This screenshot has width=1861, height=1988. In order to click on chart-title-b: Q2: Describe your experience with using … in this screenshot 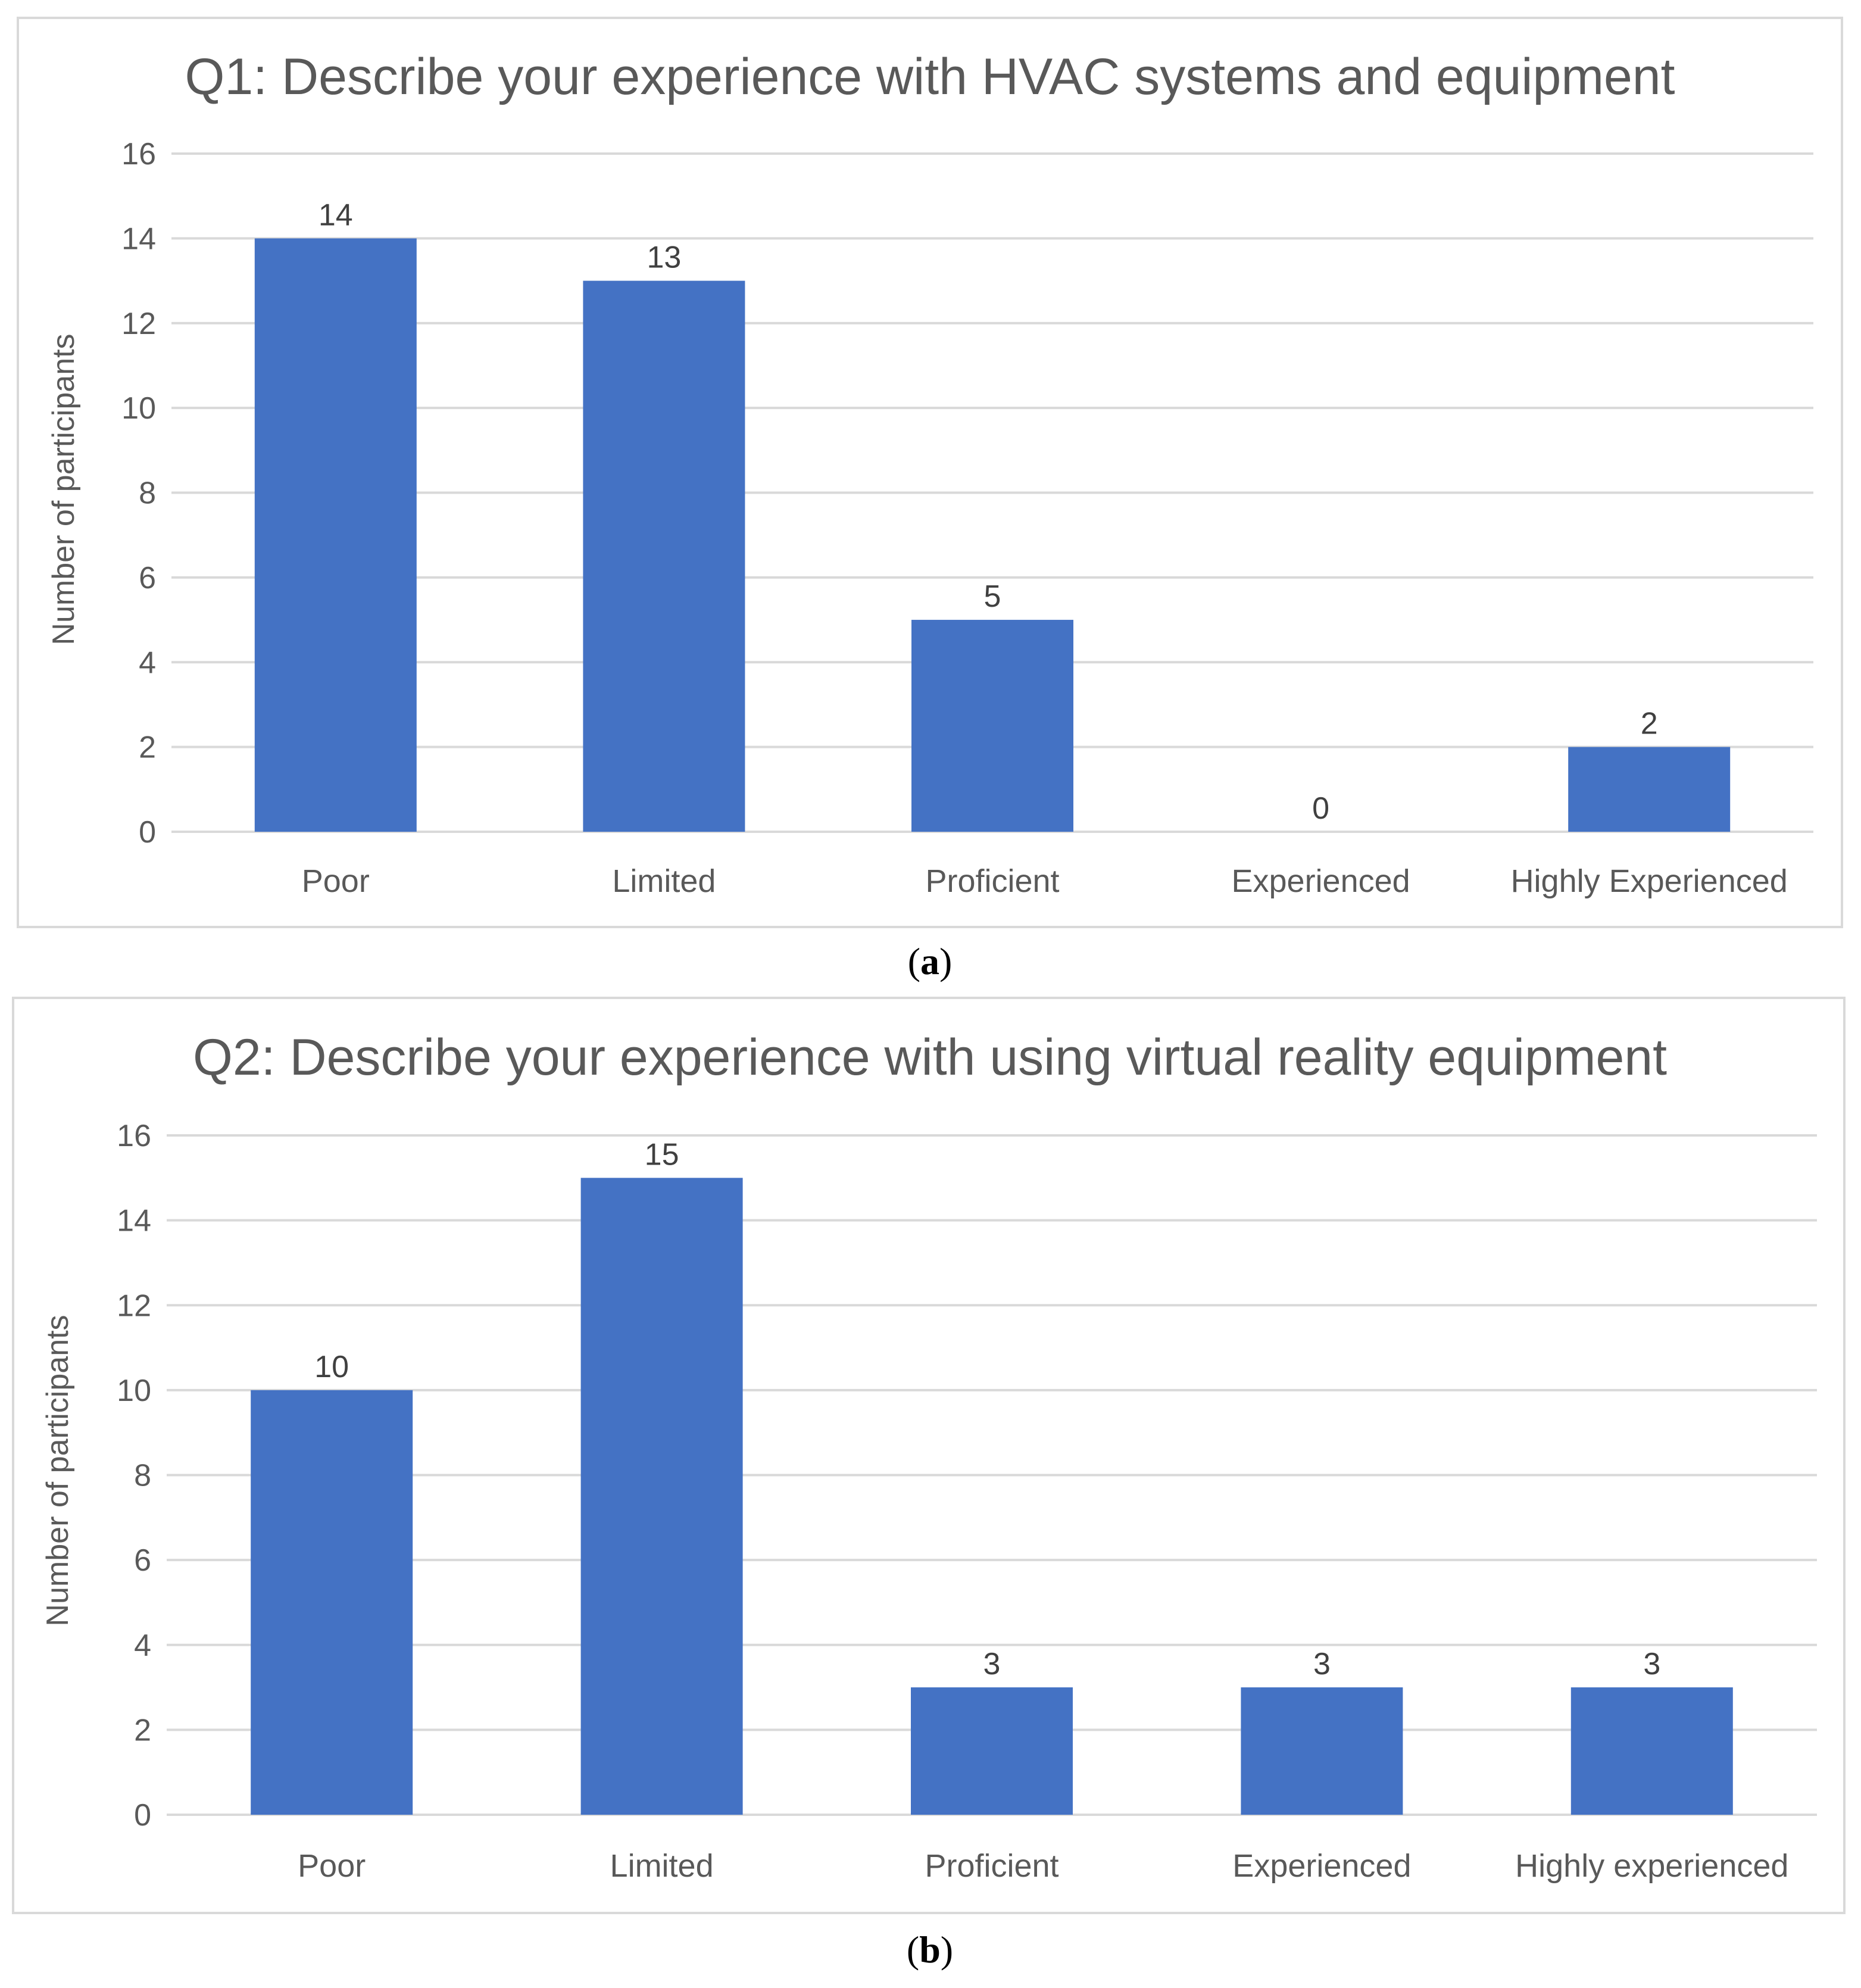, I will do `click(930, 1058)`.